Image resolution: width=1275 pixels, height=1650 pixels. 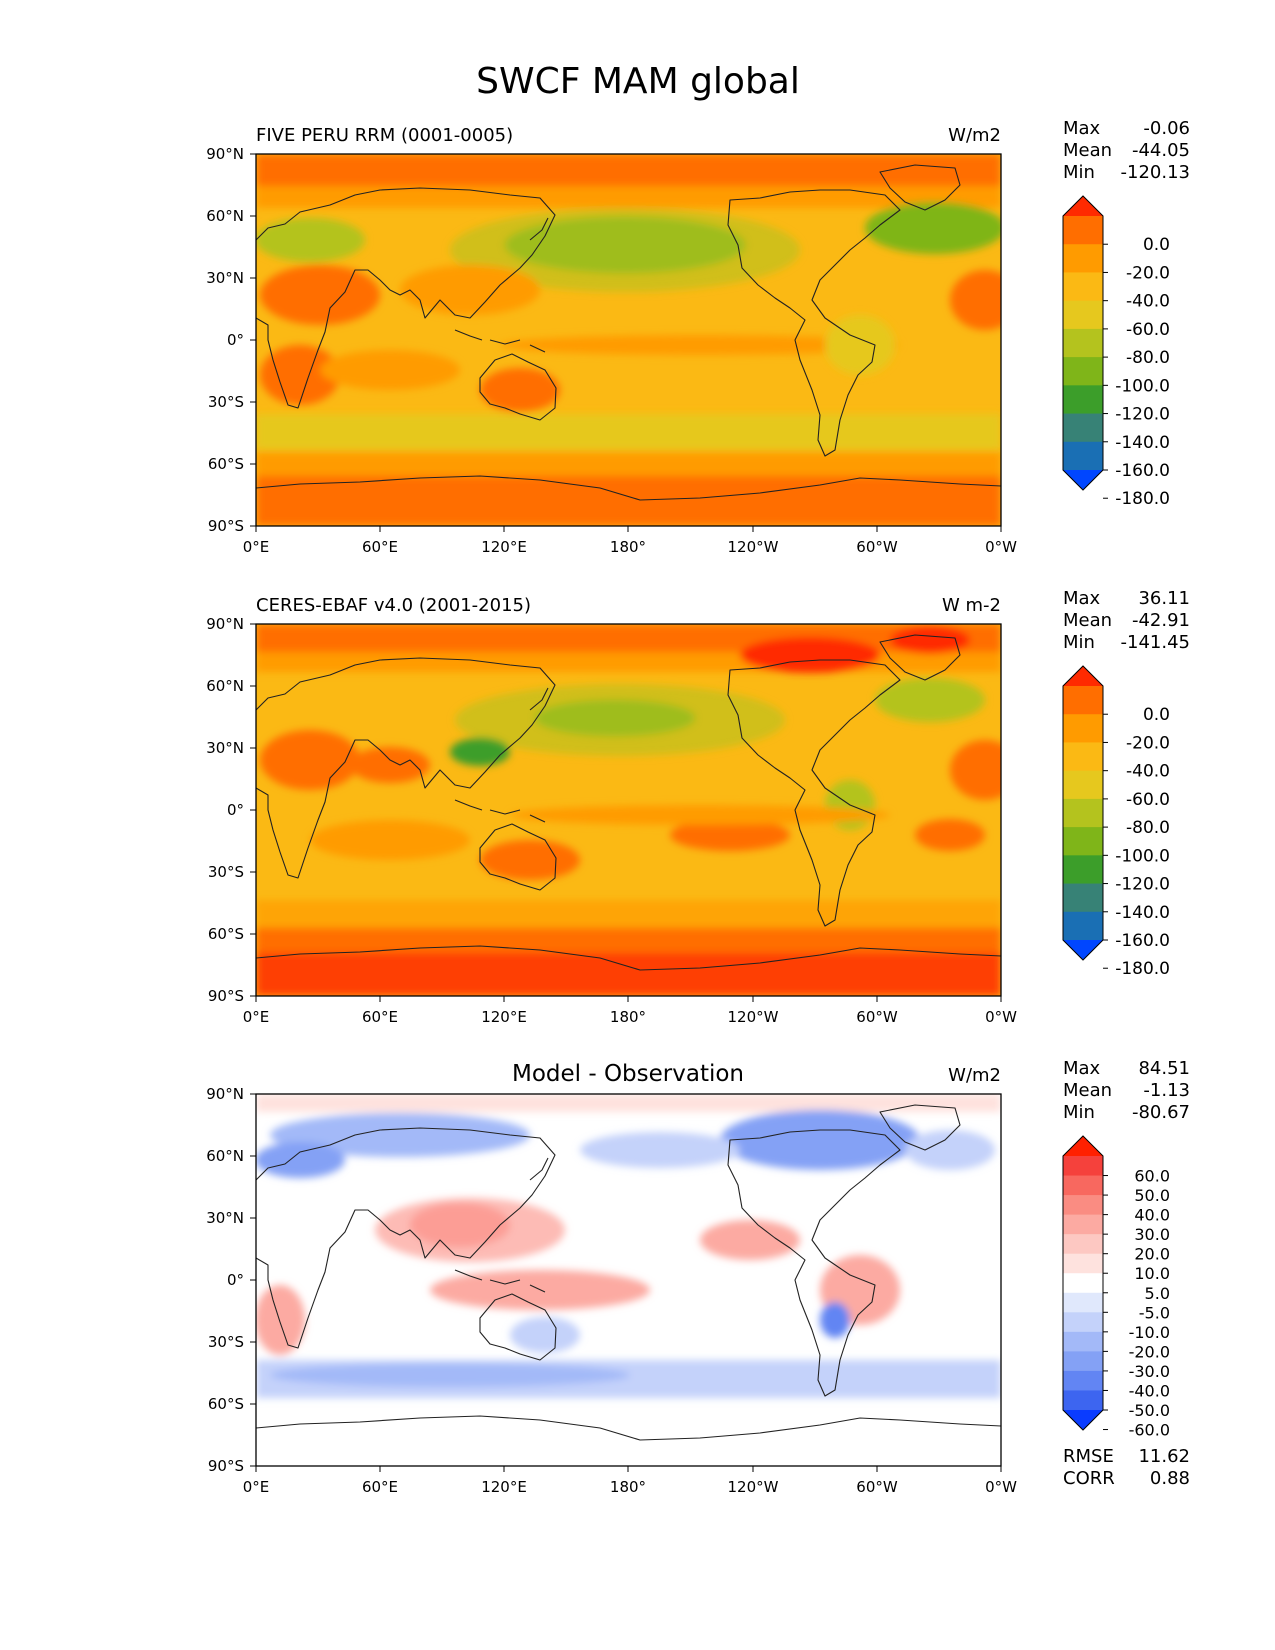 What do you see at coordinates (225, 1094) in the screenshot?
I see `y-tick-label: 90°N` at bounding box center [225, 1094].